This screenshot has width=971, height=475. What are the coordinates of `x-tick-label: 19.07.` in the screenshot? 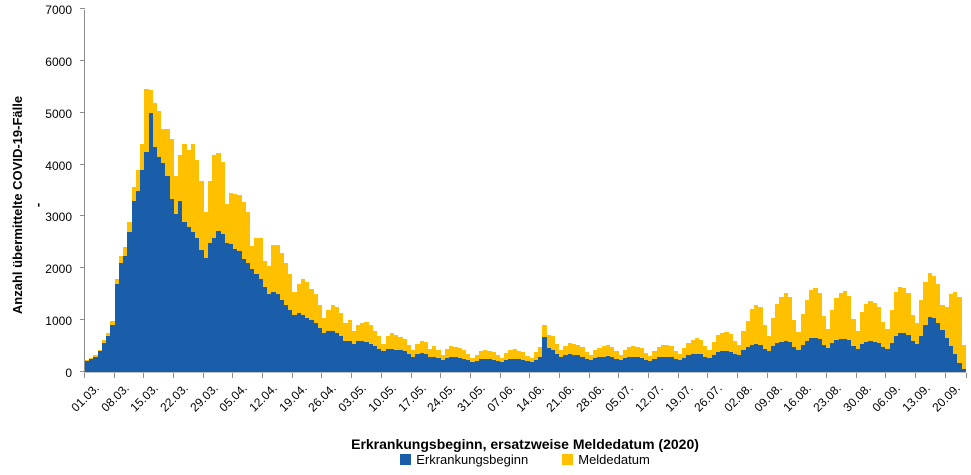 It's located at (679, 398).